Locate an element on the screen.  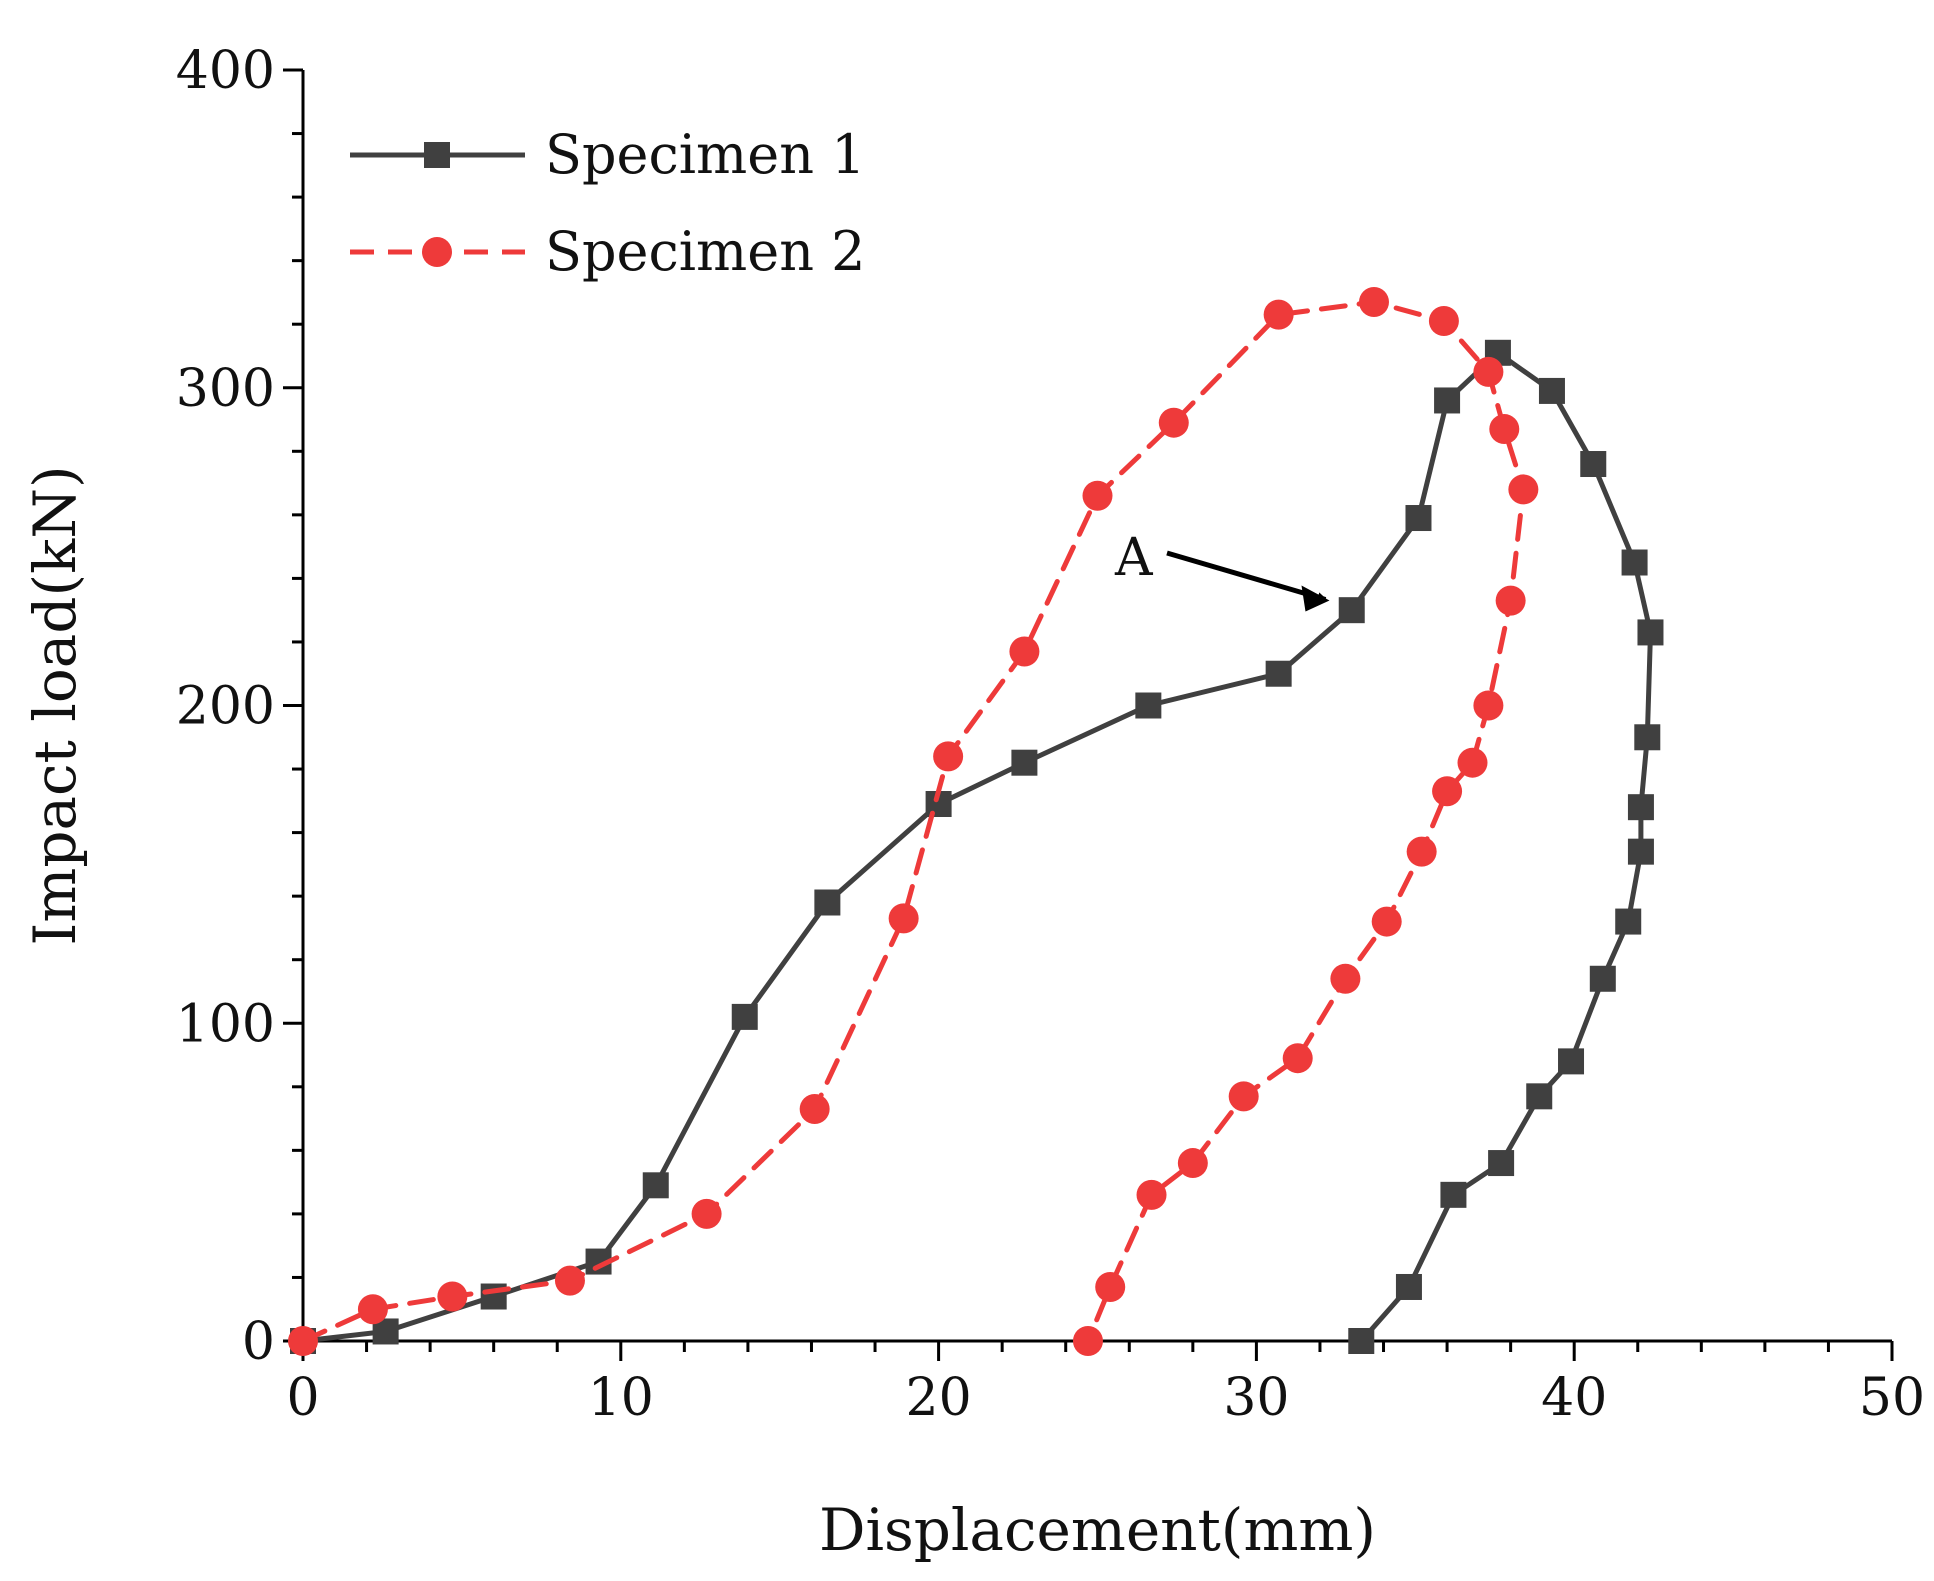
annotation-arrowhead is located at coordinates (1315, 598).